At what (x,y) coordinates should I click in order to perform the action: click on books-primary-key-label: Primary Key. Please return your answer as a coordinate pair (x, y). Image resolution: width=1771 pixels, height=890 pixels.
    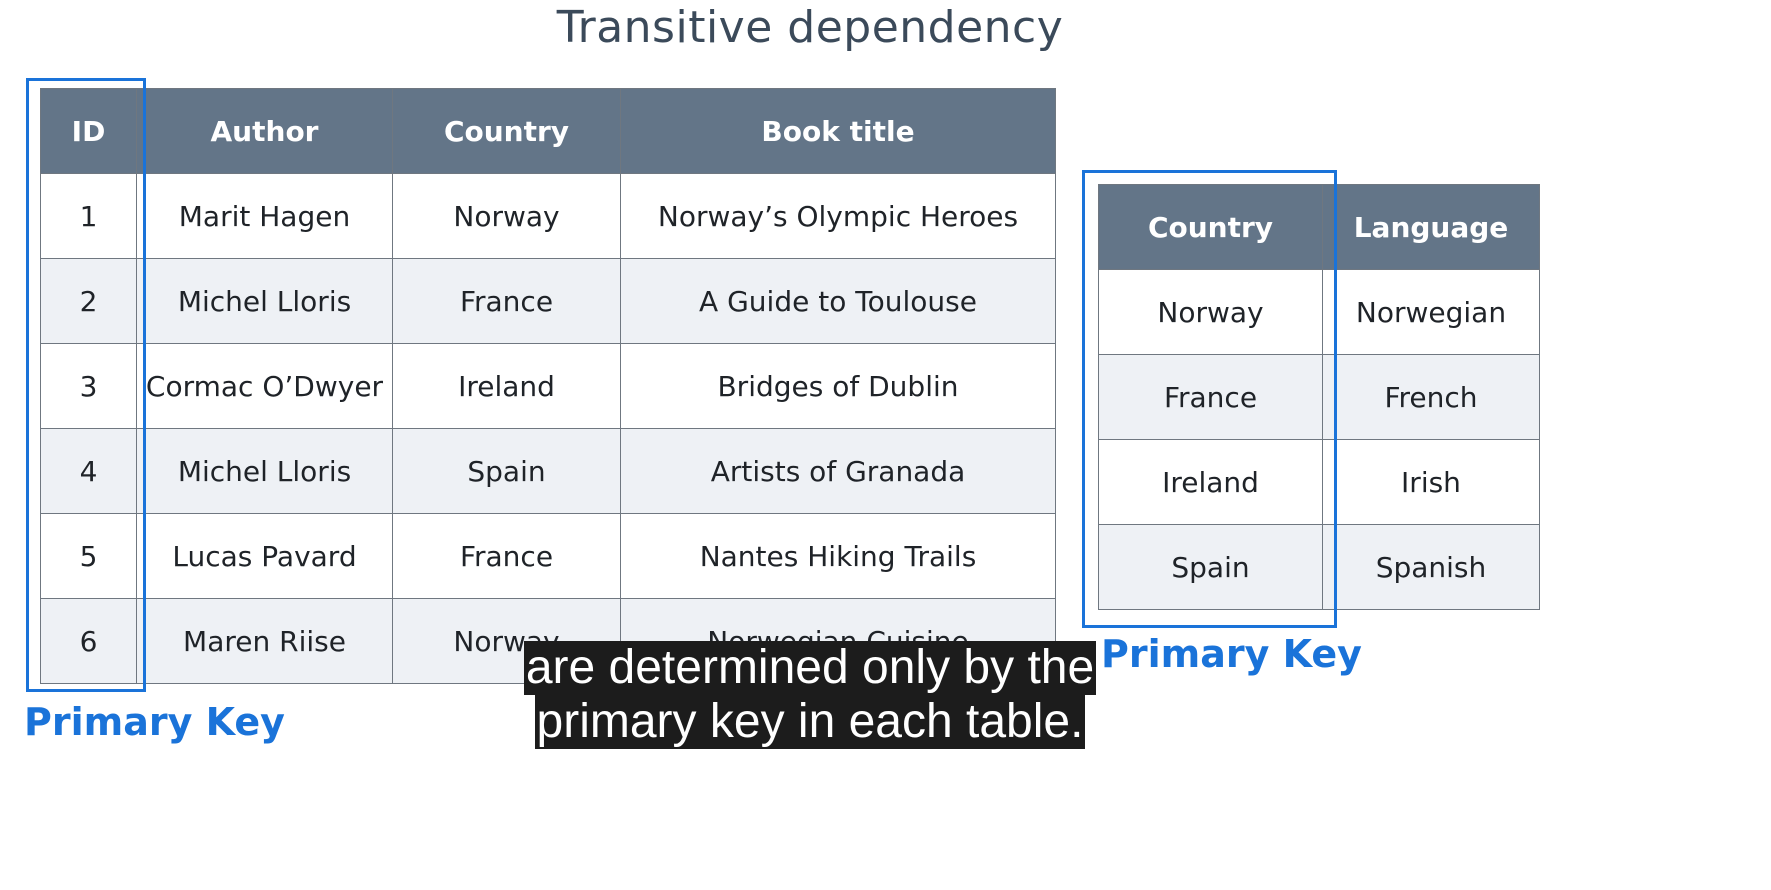
    Looking at the image, I should click on (154, 722).